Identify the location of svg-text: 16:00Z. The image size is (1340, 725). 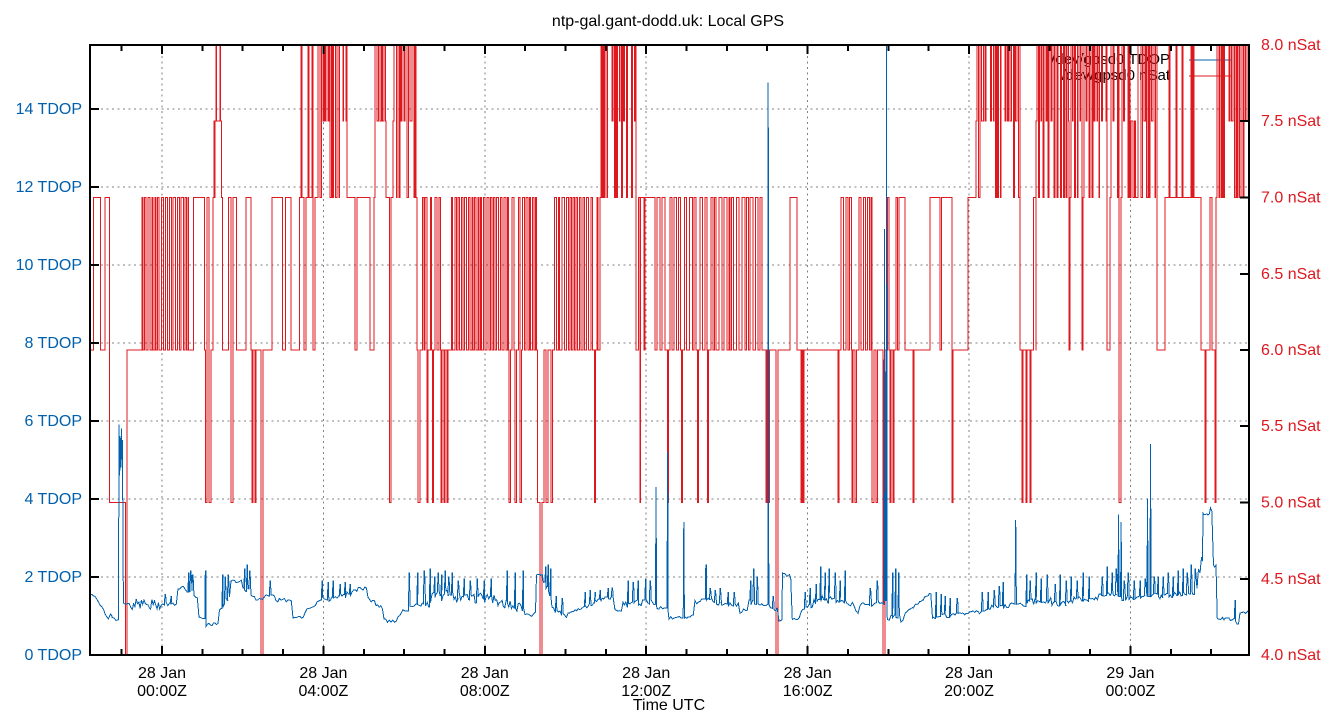
(808, 691).